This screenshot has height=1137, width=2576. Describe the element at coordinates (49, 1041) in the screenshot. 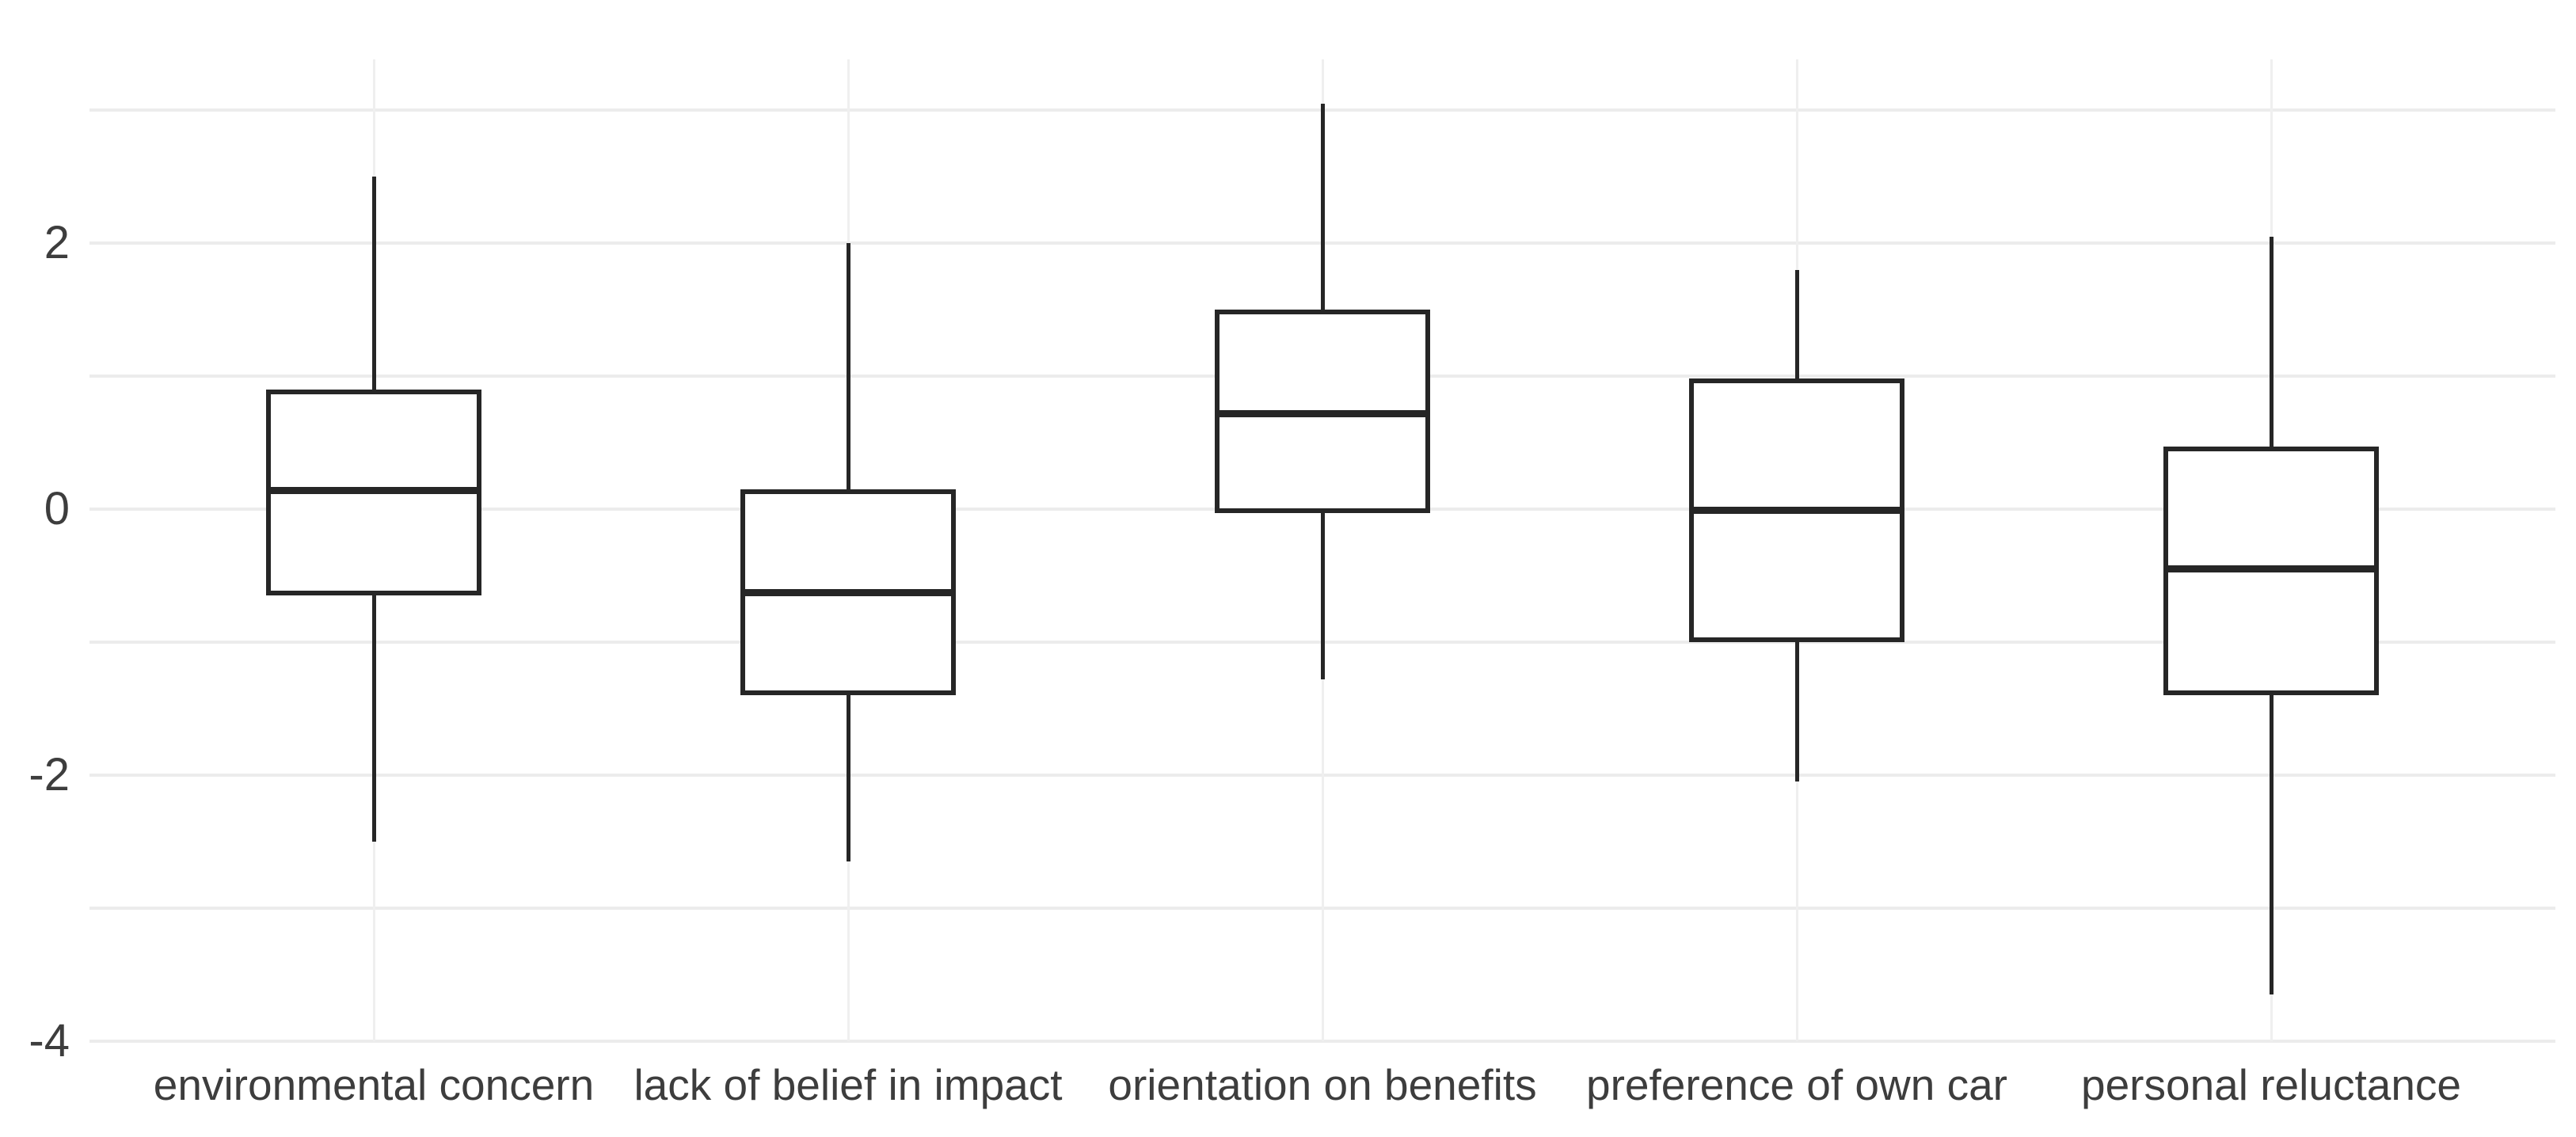

I see `y-tick-label: -4` at that location.